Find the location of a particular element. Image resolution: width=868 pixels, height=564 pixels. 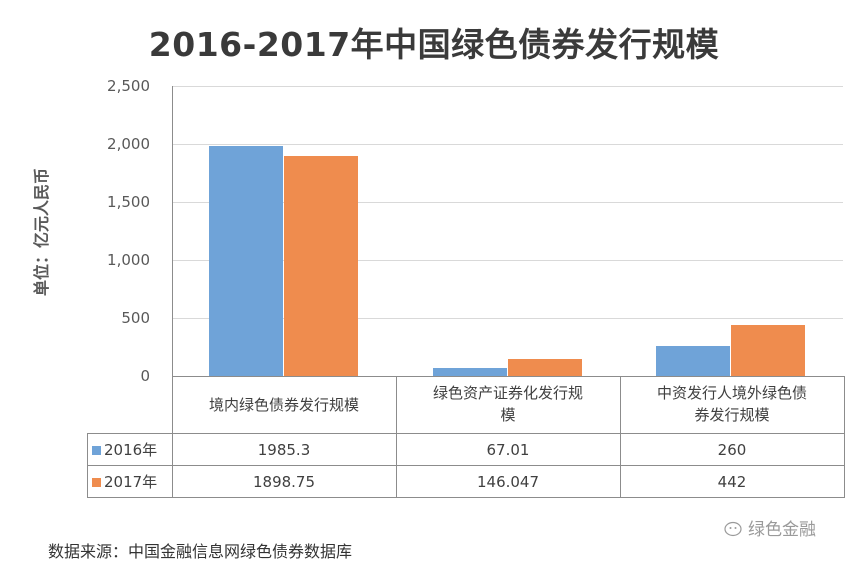

legend-swatch-2017 is located at coordinates (96, 482).